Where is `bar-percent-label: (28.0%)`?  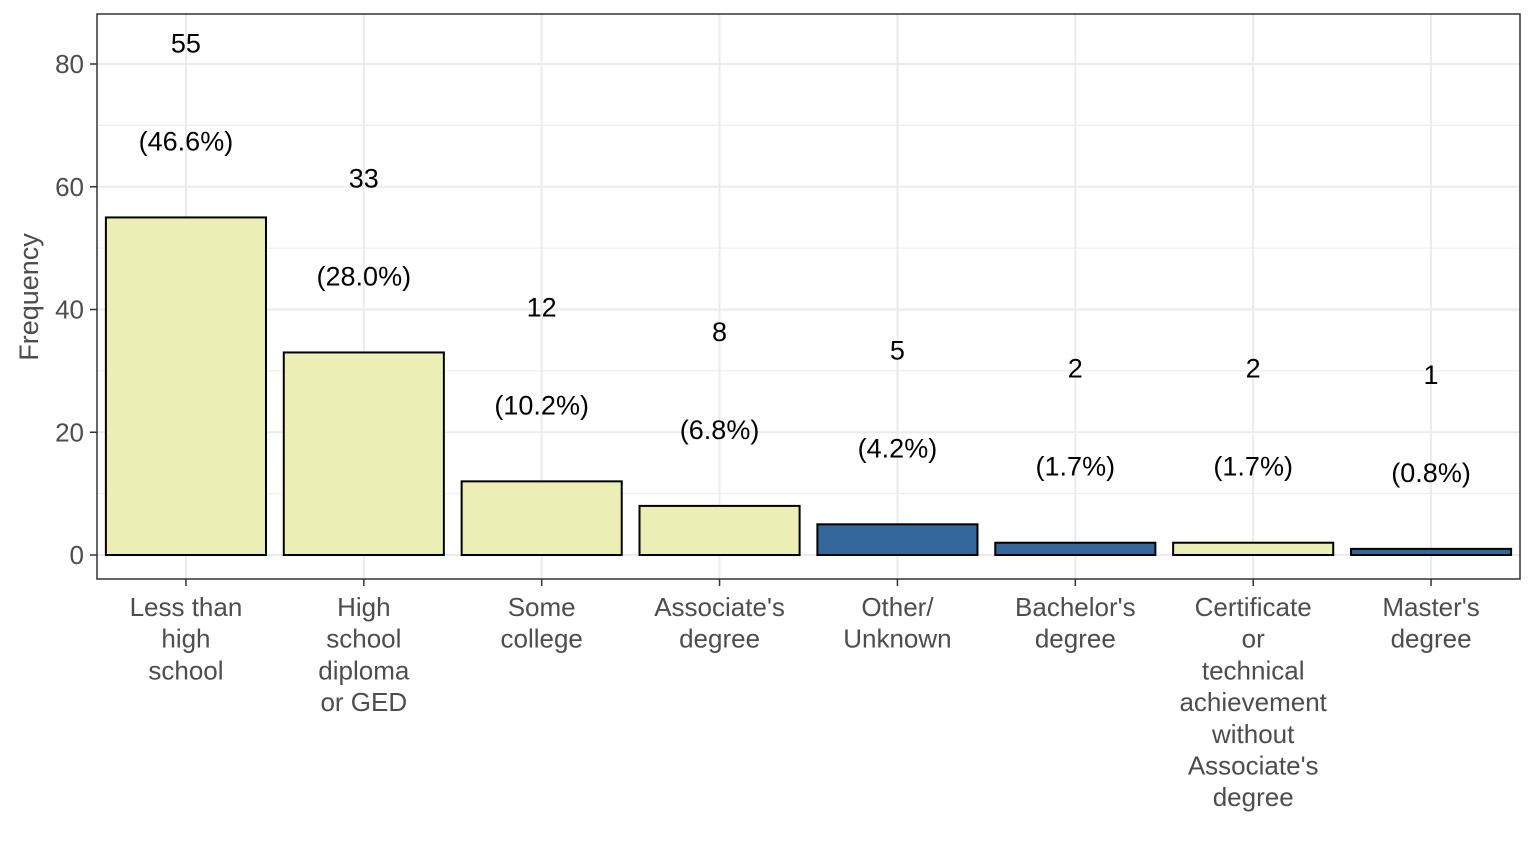
bar-percent-label: (28.0%) is located at coordinates (364, 276).